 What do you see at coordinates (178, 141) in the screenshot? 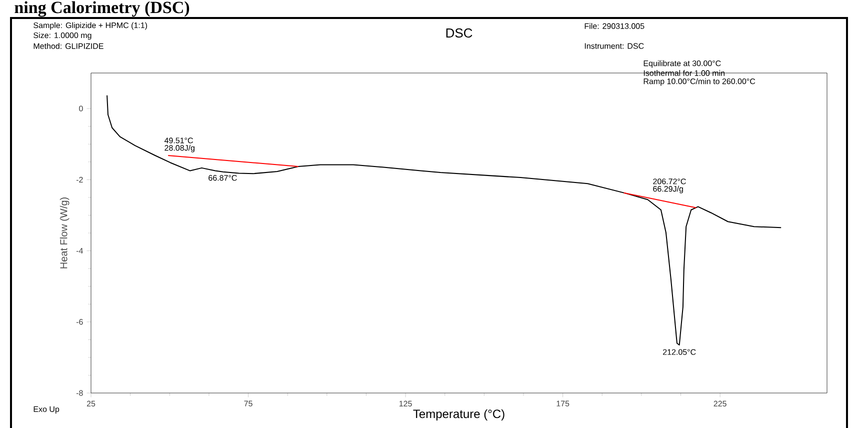
I see `annotation: 49.51°C` at bounding box center [178, 141].